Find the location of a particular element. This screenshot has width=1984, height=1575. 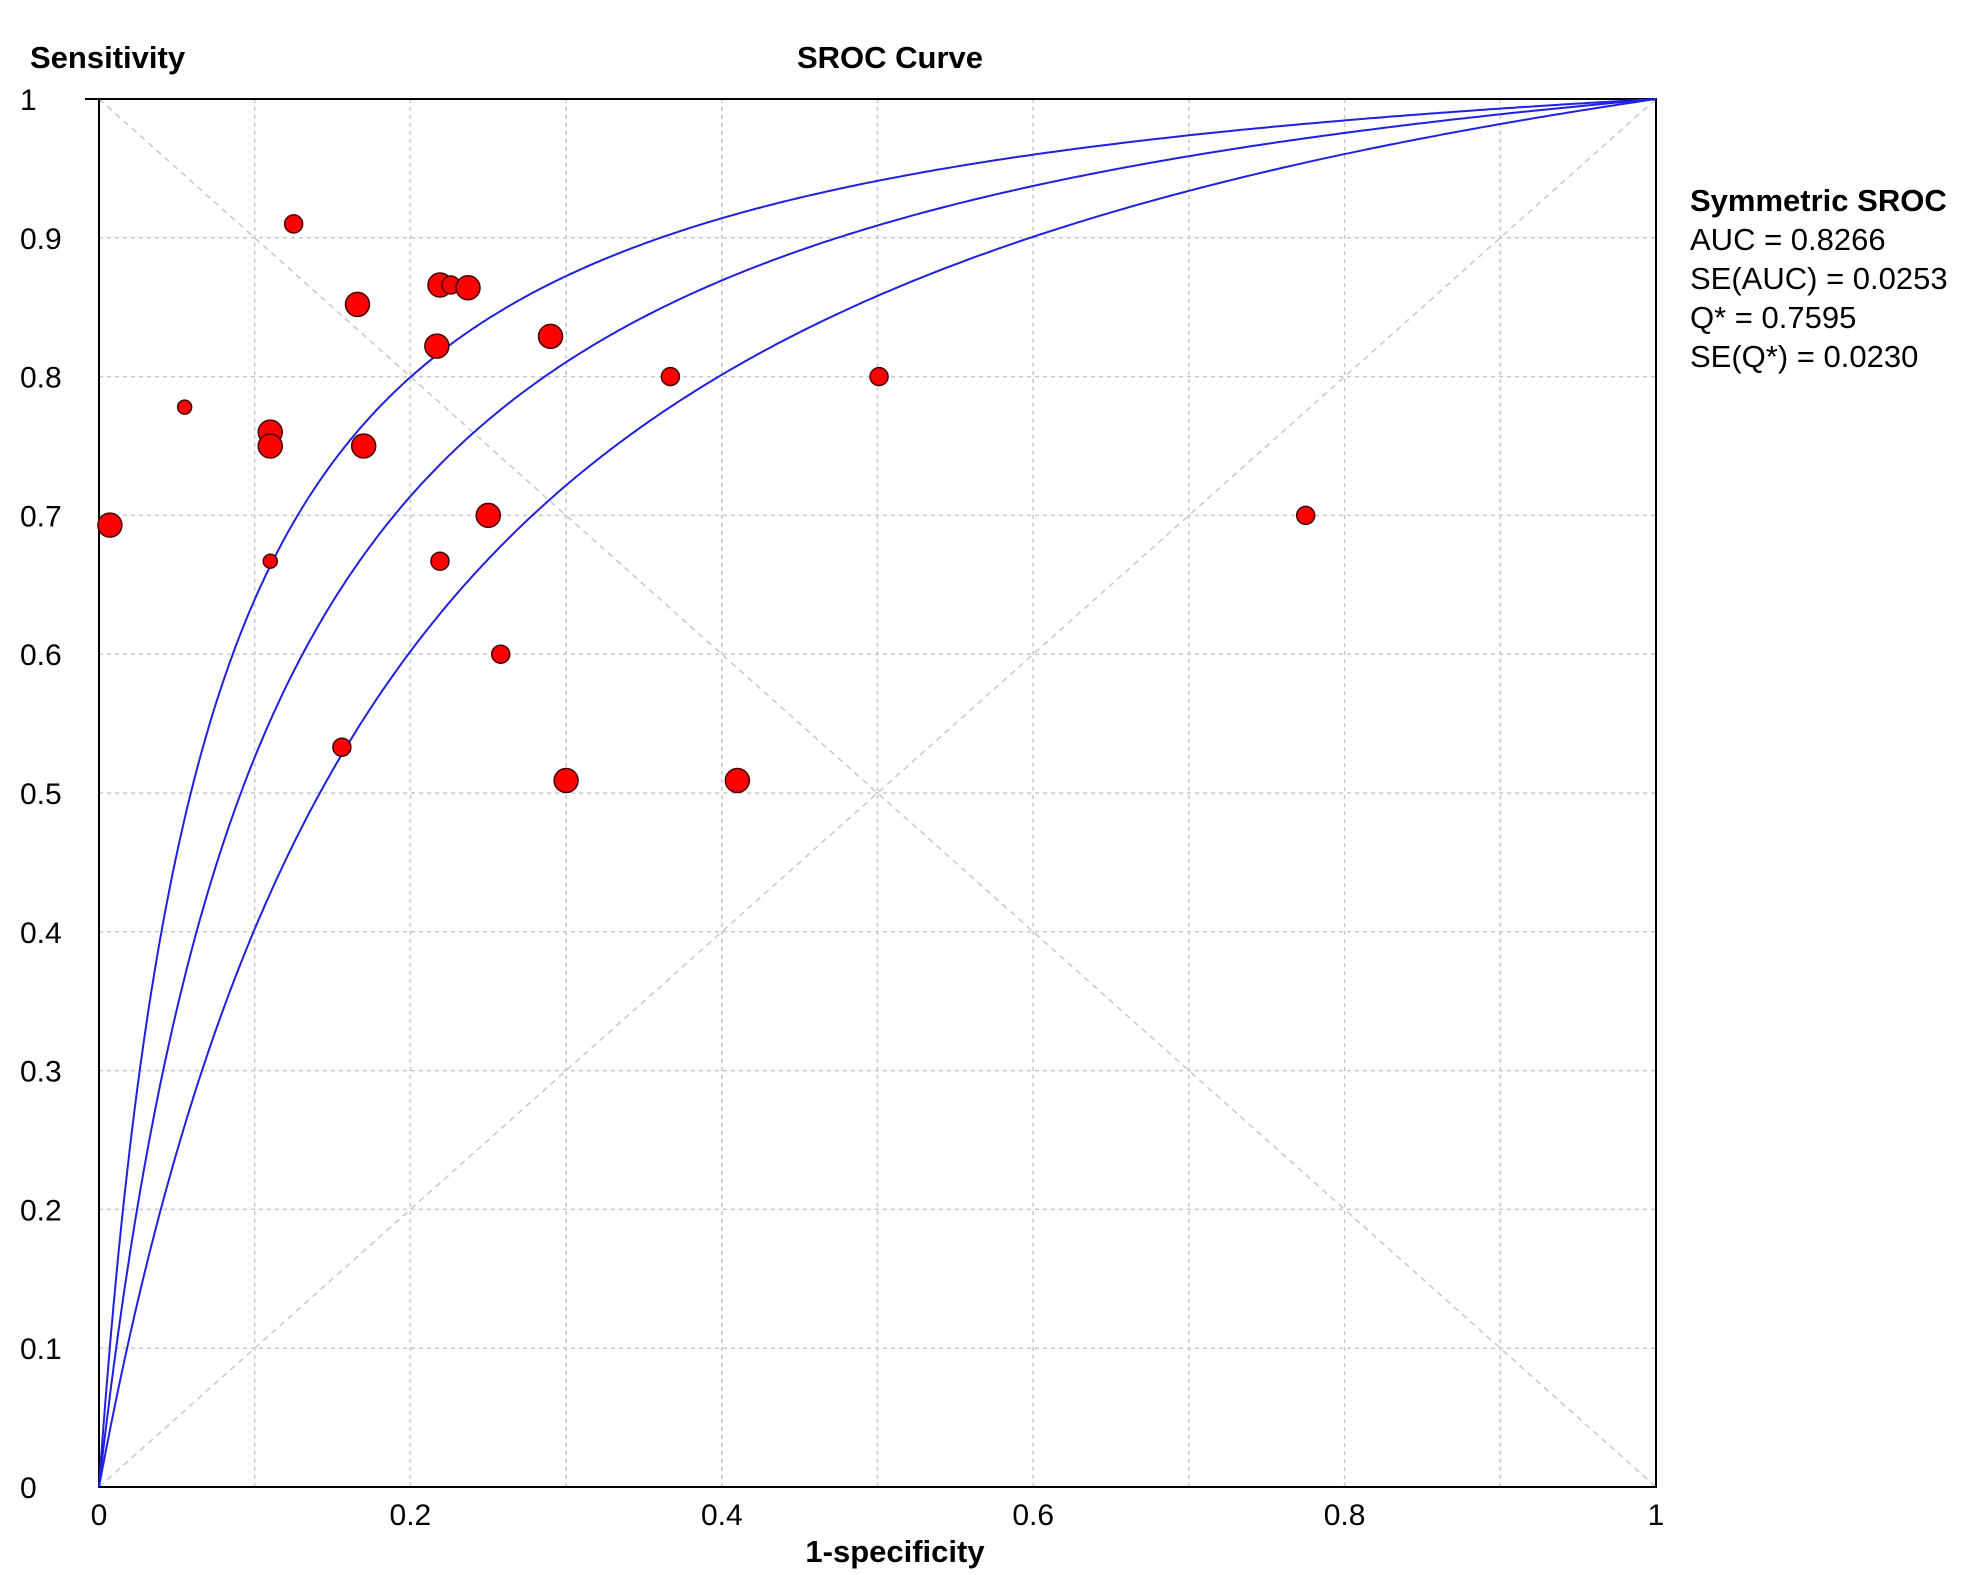

x-tick-label: 0.4 is located at coordinates (722, 1515).